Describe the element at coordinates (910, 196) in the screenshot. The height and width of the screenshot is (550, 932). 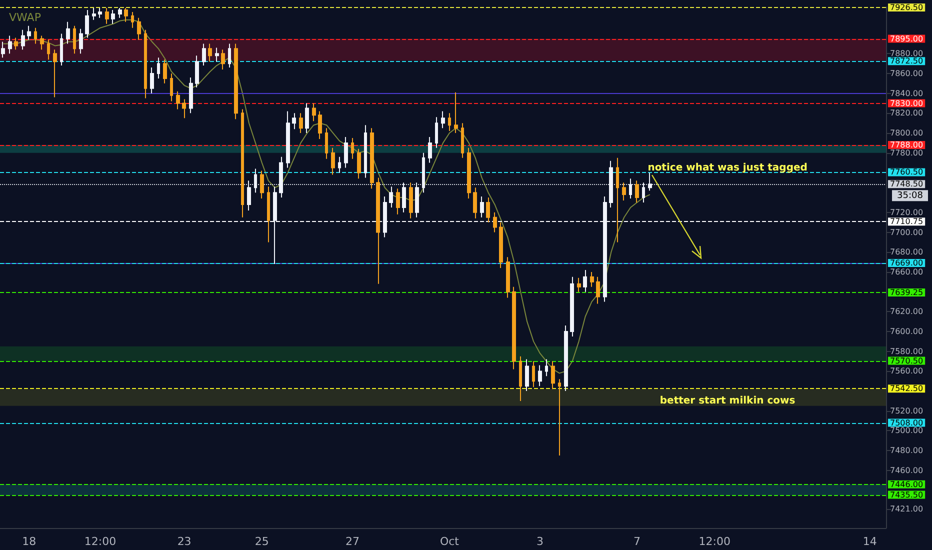
I see `text: 35:08` at that location.